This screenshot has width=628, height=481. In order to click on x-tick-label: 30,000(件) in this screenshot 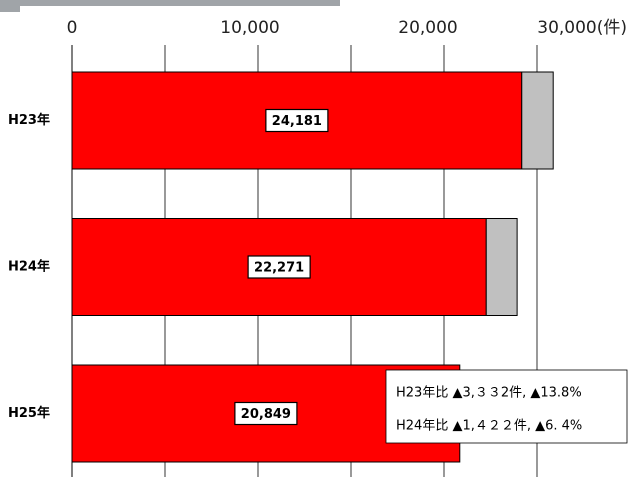, I will do `click(582, 28)`.